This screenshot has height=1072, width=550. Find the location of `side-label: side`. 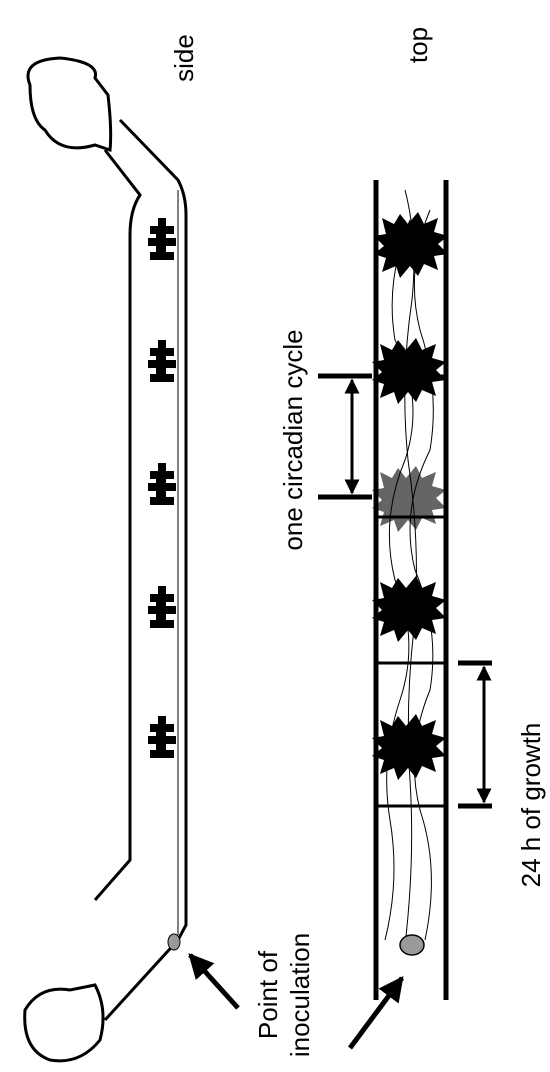

side-label: side is located at coordinates (184, 58).